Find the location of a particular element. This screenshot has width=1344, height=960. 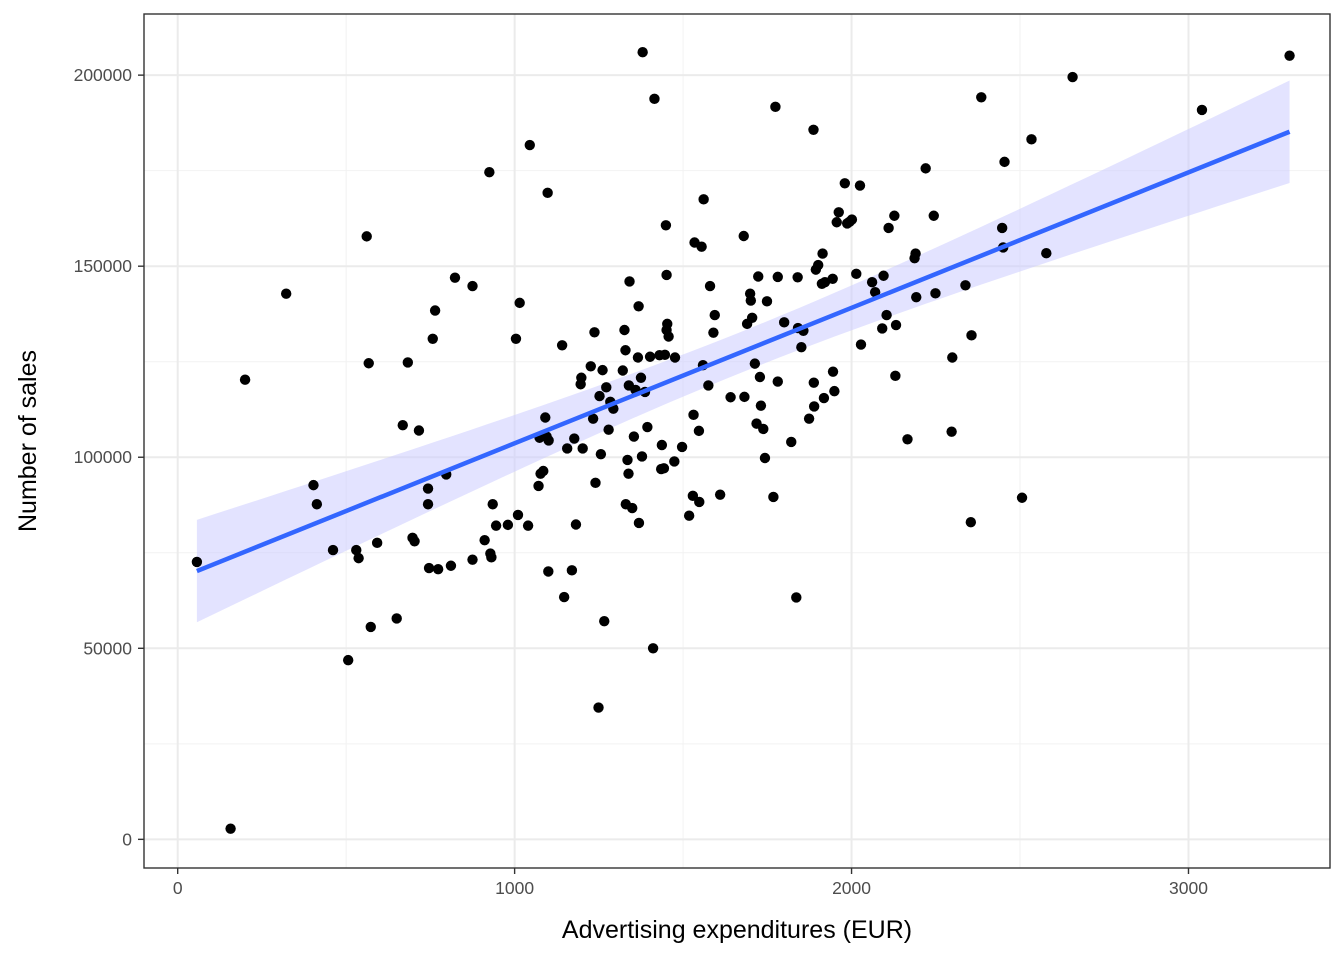

y-axis-title: Number of sales is located at coordinates (28, 441).